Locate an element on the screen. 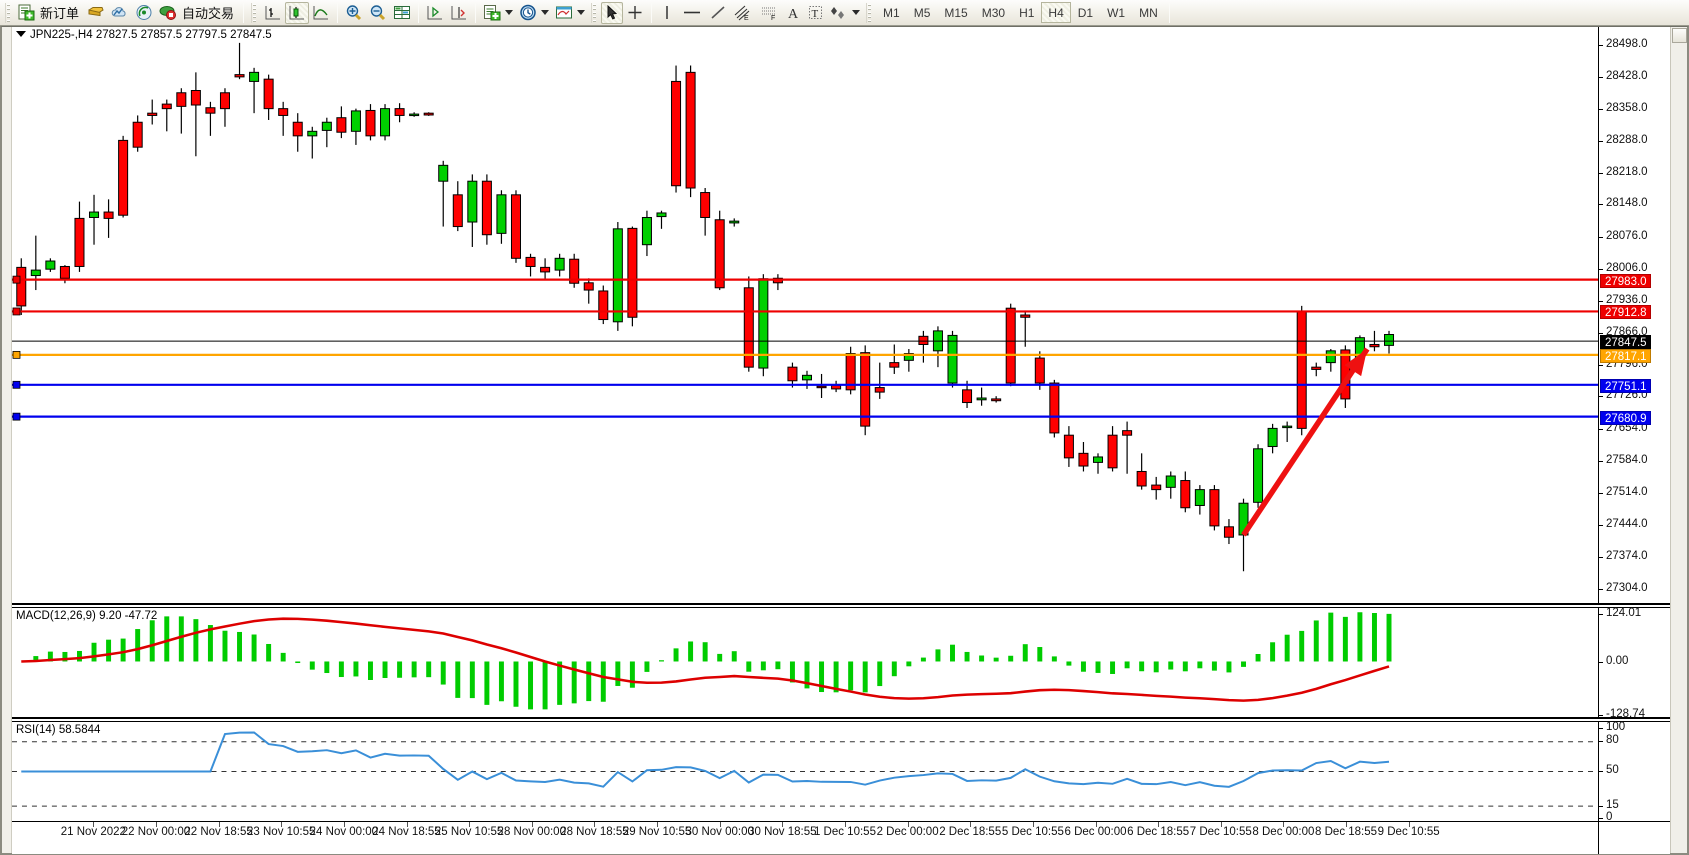 The image size is (1689, 855). shapes-dropdown-arrow is located at coordinates (856, 12).